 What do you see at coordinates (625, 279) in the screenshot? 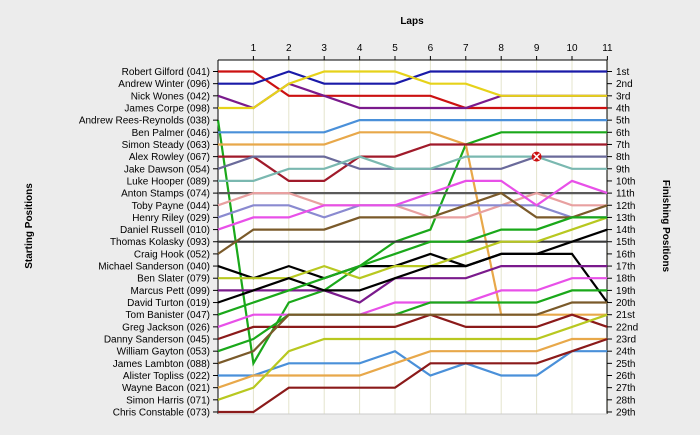
I see `finishing-position-label: 18th` at bounding box center [625, 279].